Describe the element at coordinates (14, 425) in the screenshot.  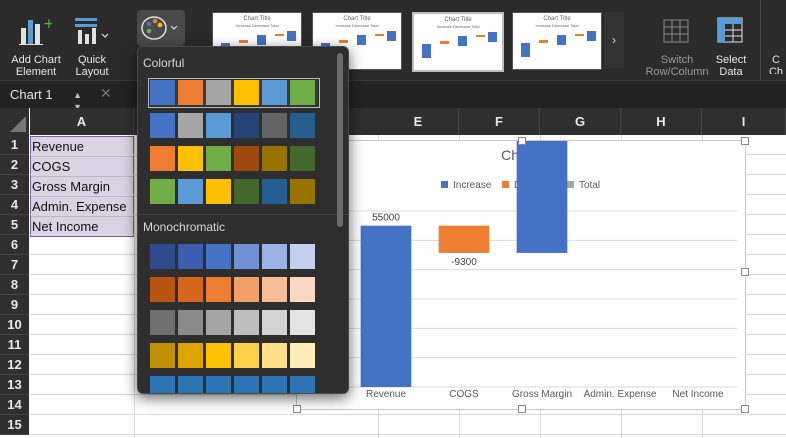
I see `row-header: 15` at that location.